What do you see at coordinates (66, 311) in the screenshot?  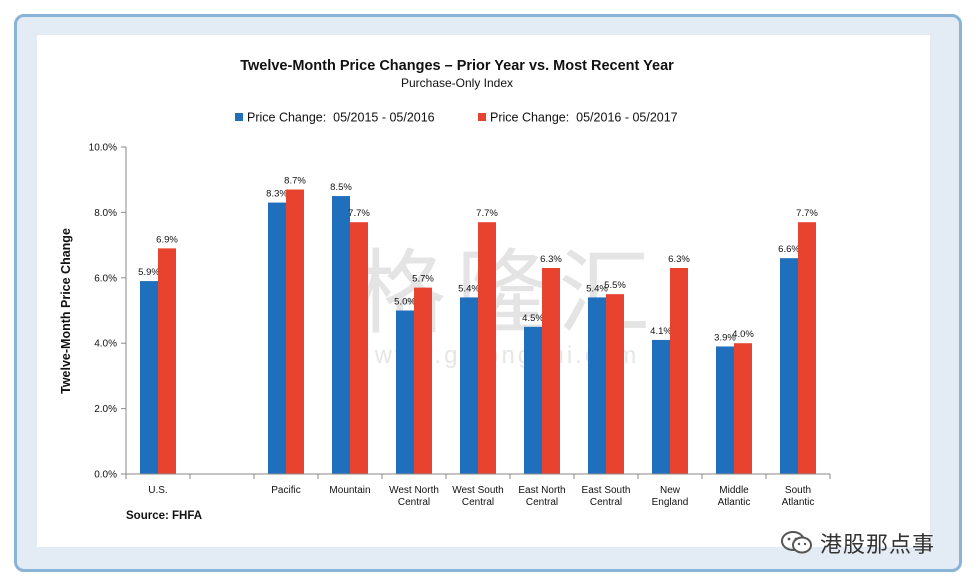 I see `y-axis-title: Twelve-Month Price Change` at bounding box center [66, 311].